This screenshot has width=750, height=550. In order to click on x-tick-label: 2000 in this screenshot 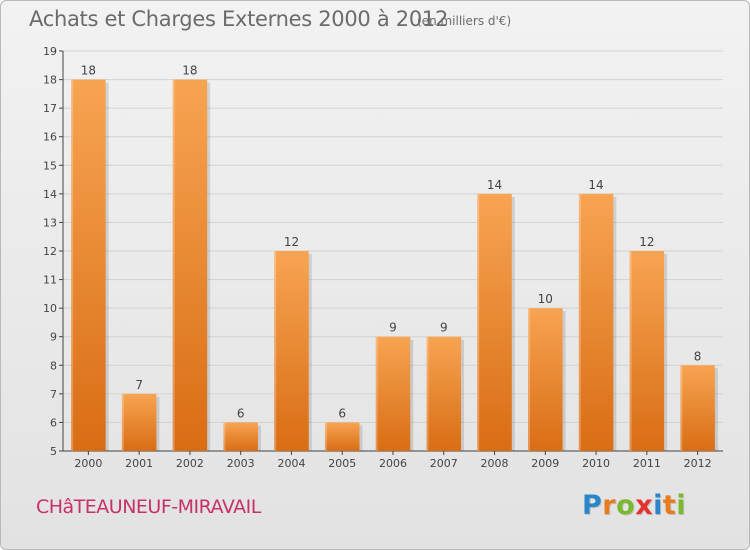, I will do `click(88, 463)`.